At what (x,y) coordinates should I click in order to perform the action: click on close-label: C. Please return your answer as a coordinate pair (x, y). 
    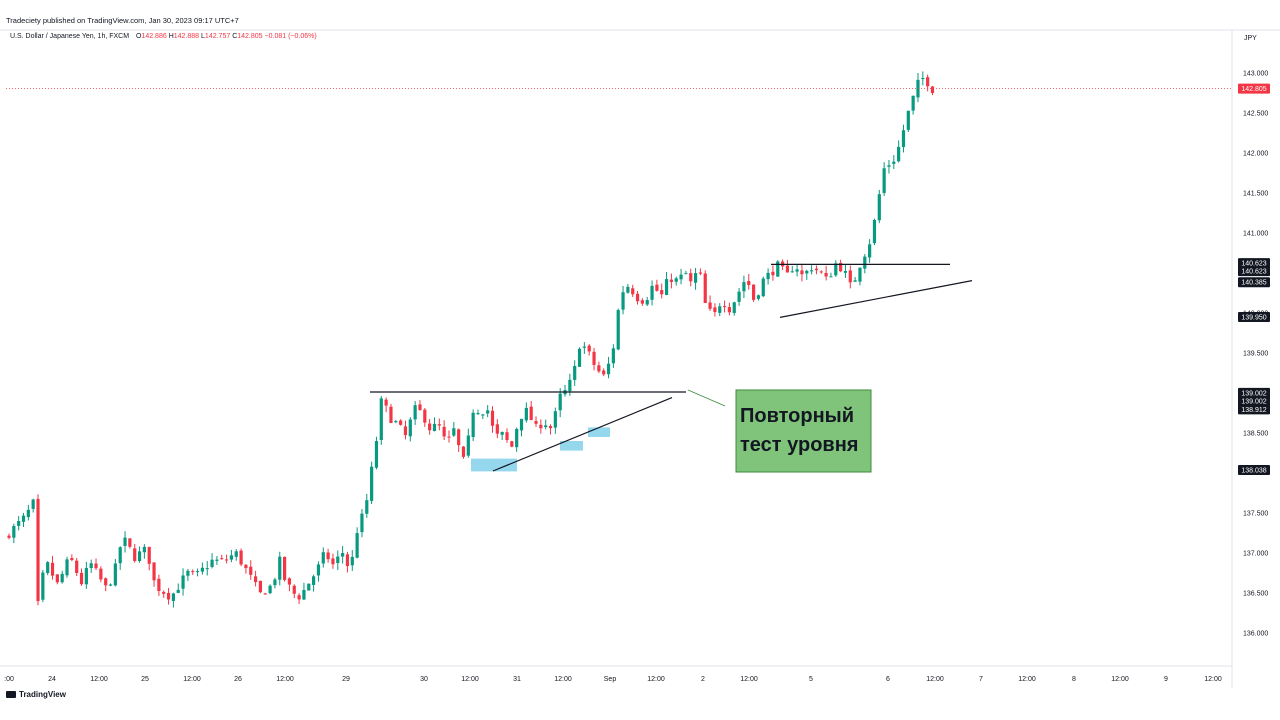
    Looking at the image, I should click on (235, 36).